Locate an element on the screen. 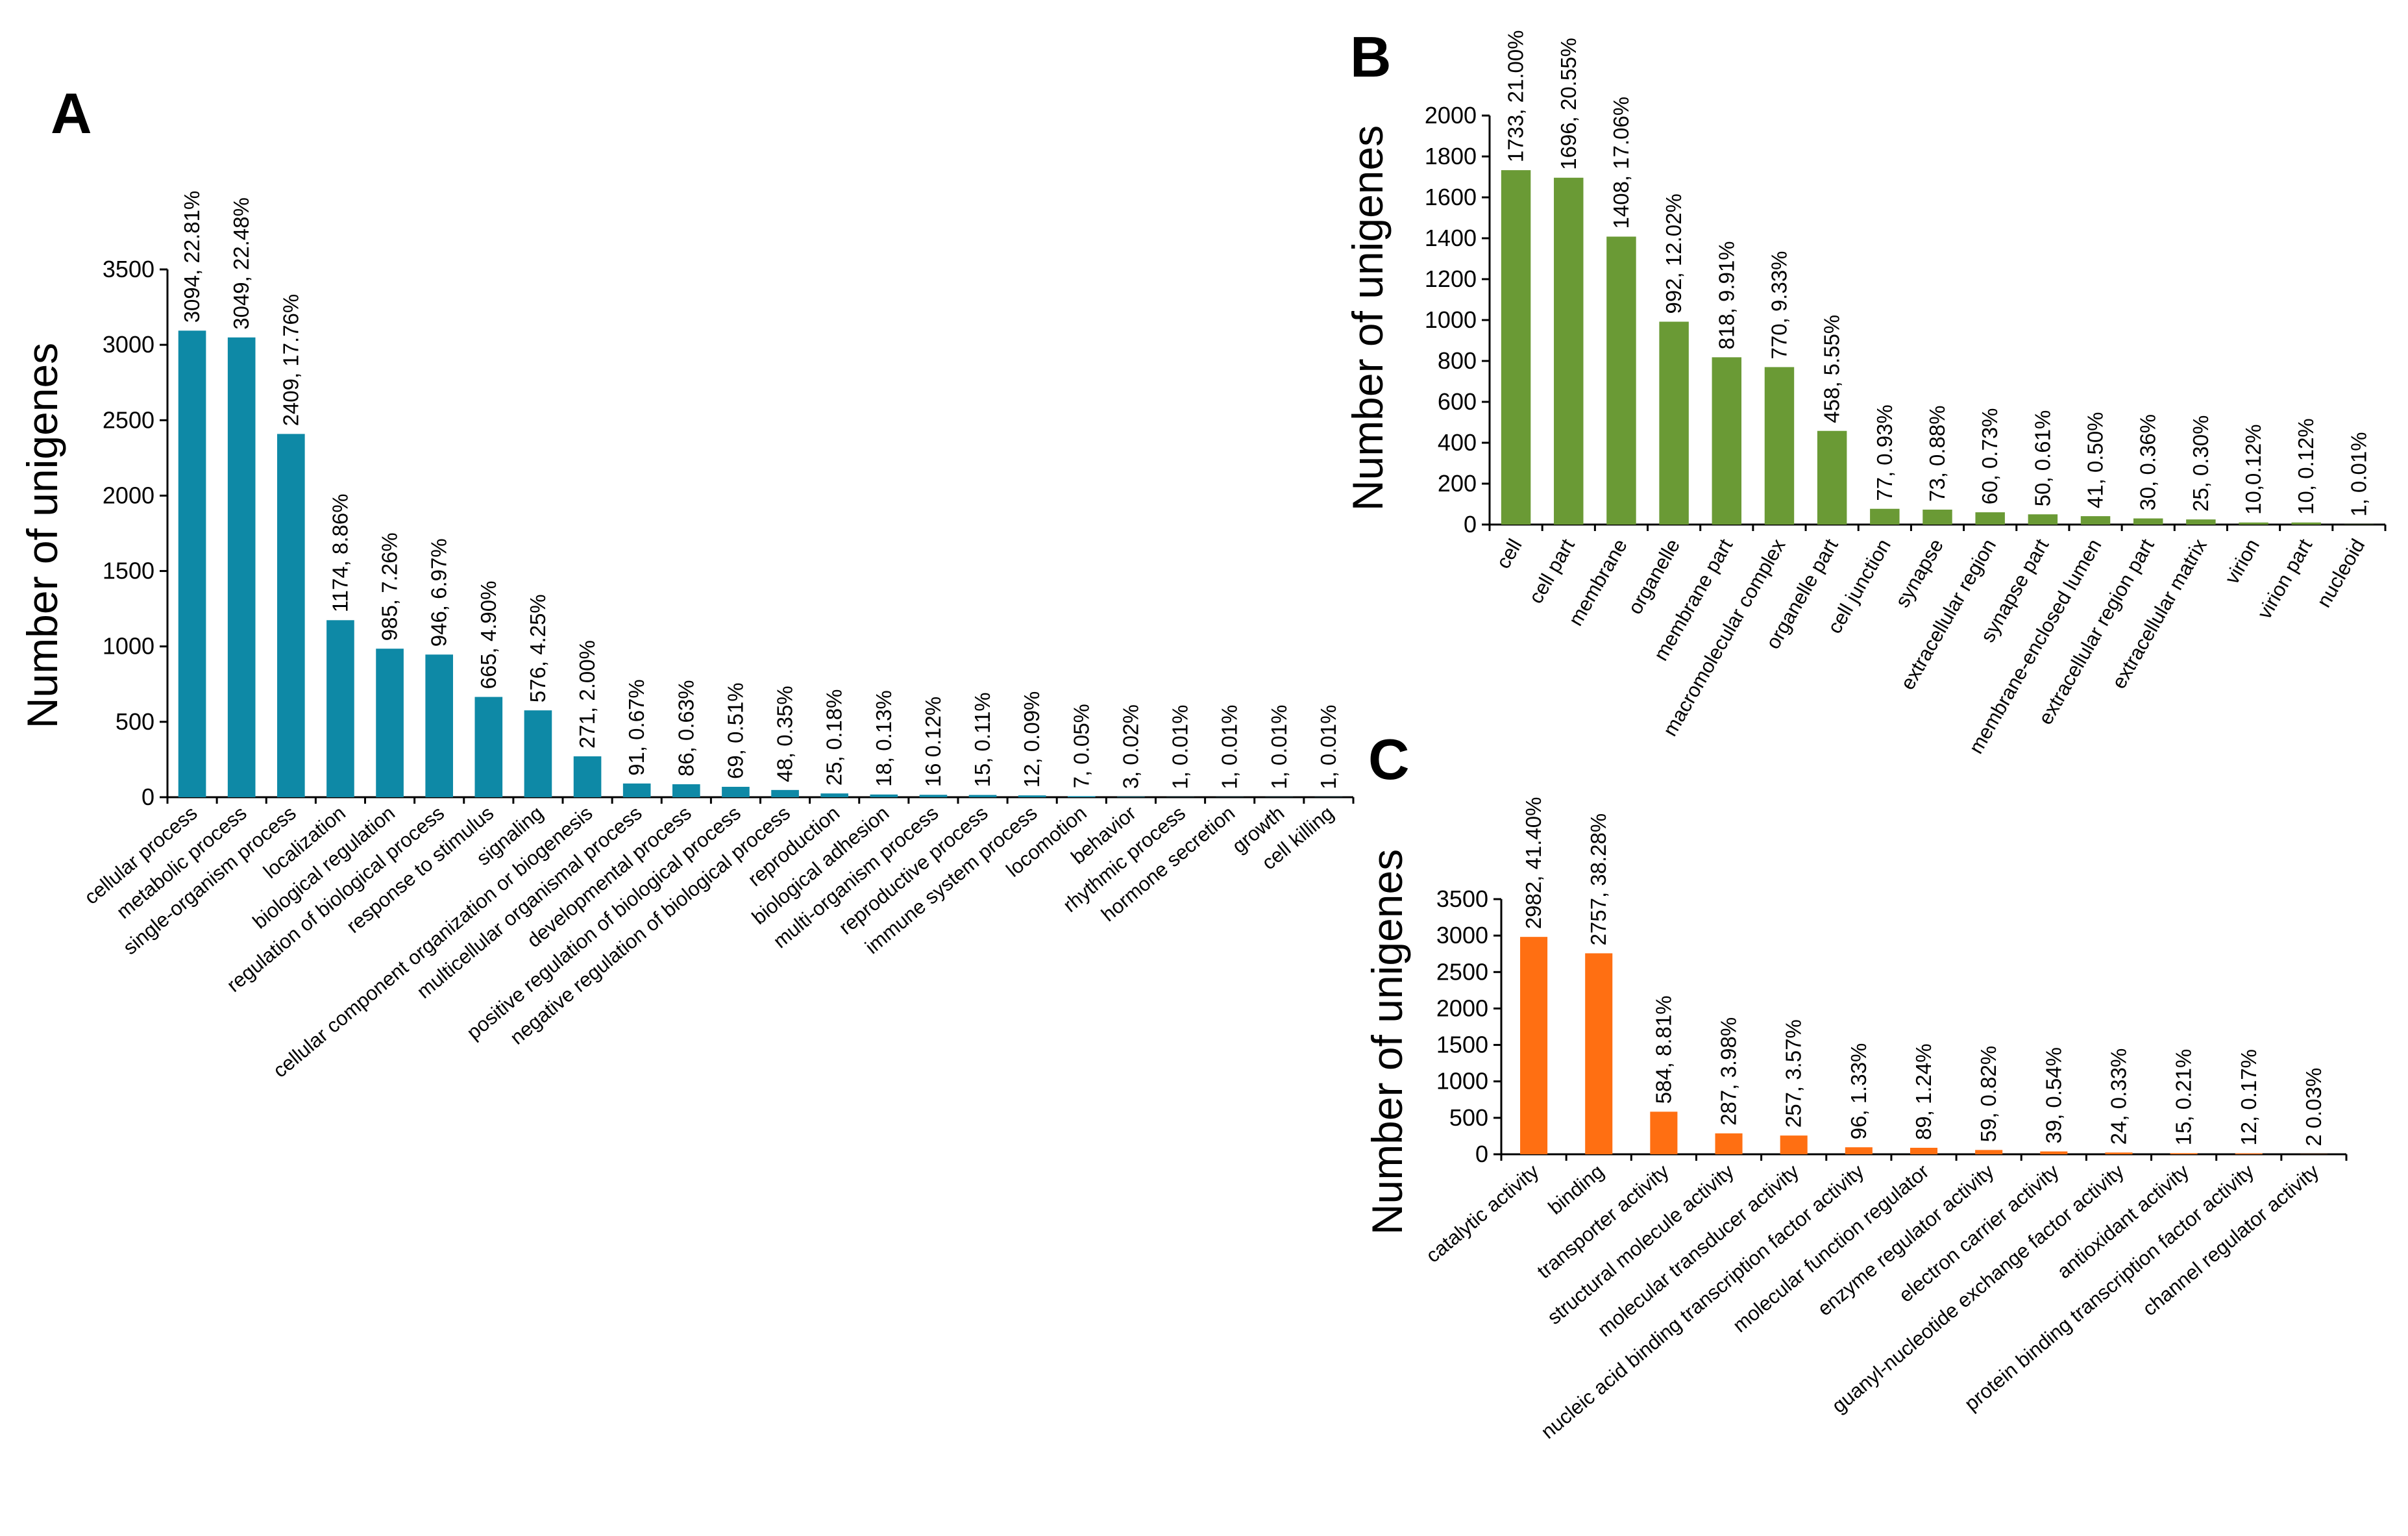  panel-c-data-label: 89, 1.24% is located at coordinates (1923, 1091).